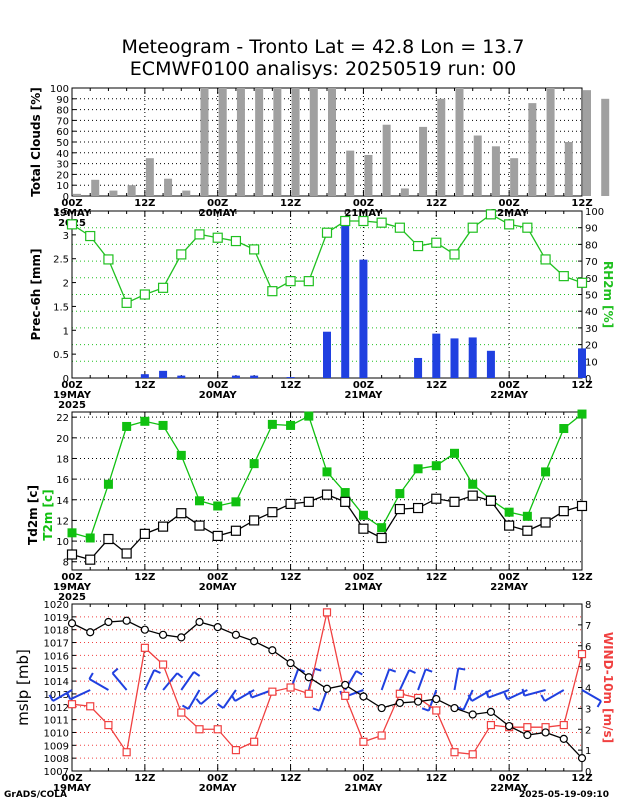  Describe the element at coordinates (327, 142) in the screenshot. I see `clouds-panel-time-ticks` at that location.